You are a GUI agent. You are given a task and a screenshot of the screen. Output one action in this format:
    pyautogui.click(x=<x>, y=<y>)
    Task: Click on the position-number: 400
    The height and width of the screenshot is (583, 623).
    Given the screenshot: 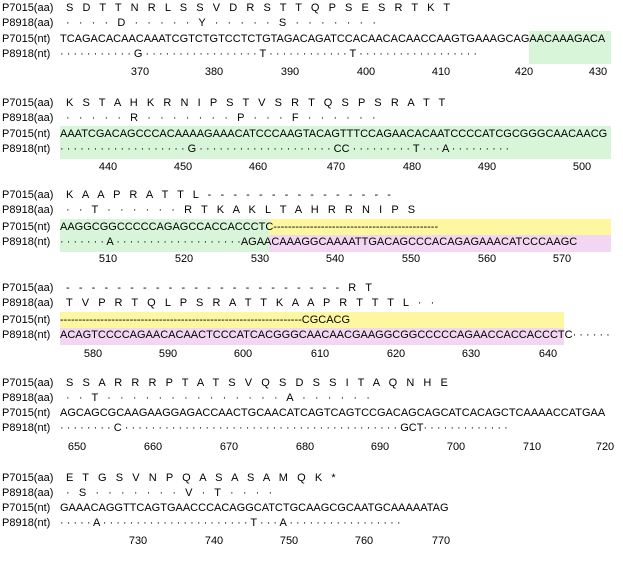 What is the action you would take?
    pyautogui.click(x=366, y=72)
    